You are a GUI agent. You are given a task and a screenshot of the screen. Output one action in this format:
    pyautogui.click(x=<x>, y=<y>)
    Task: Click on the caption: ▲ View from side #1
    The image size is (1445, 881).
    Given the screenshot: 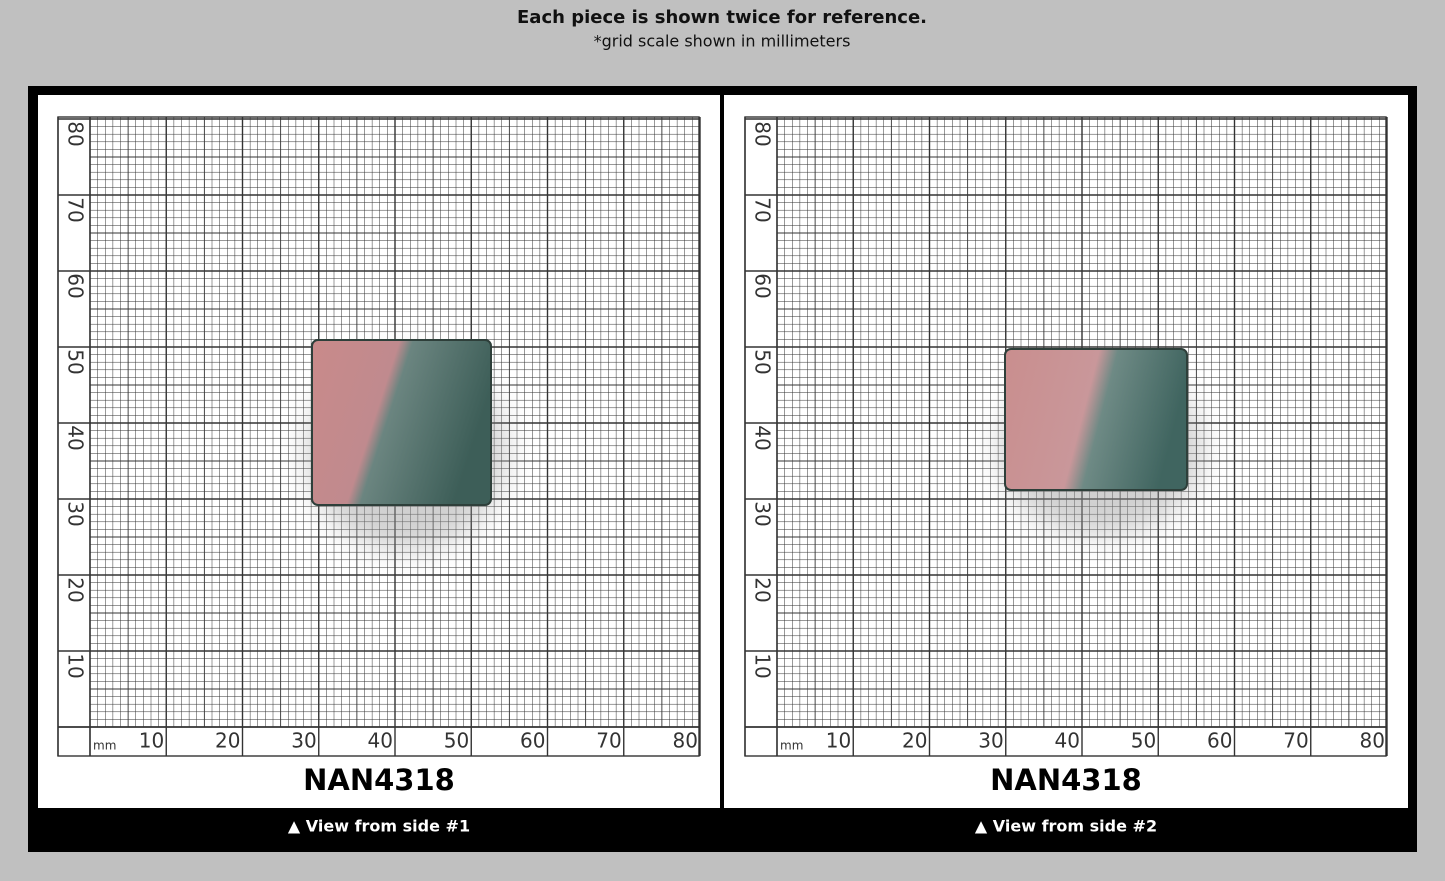 What is the action you would take?
    pyautogui.click(x=379, y=826)
    